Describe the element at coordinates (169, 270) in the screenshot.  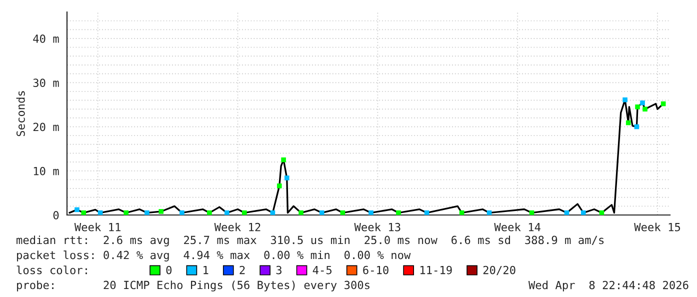
I see `legend-label: 0` at that location.